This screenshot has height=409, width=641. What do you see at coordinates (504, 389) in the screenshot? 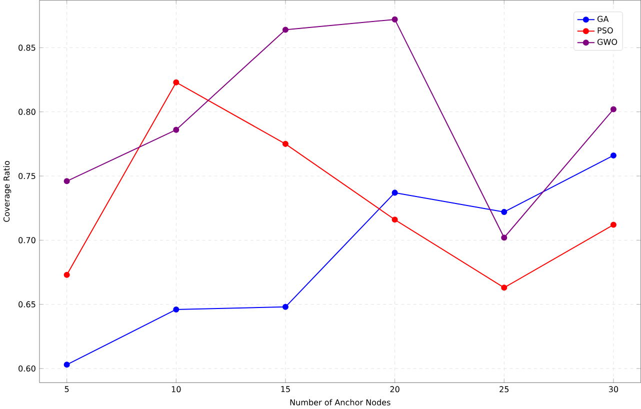
I see `x-tick-label: 25` at bounding box center [504, 389].